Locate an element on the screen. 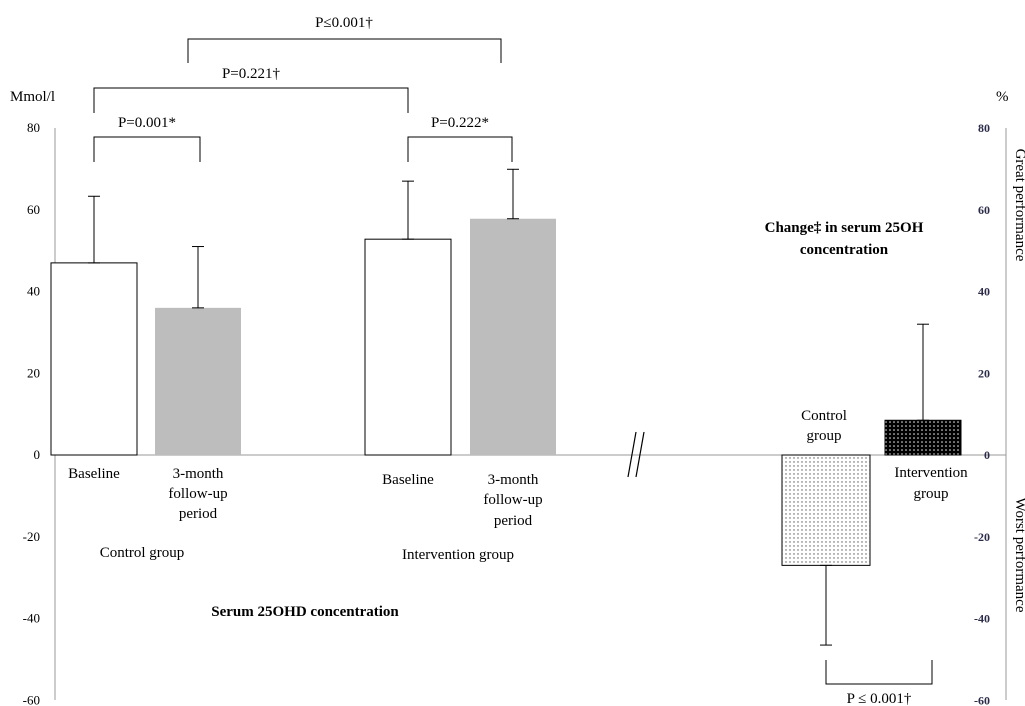  left-tick-label: -60 is located at coordinates (31, 699).